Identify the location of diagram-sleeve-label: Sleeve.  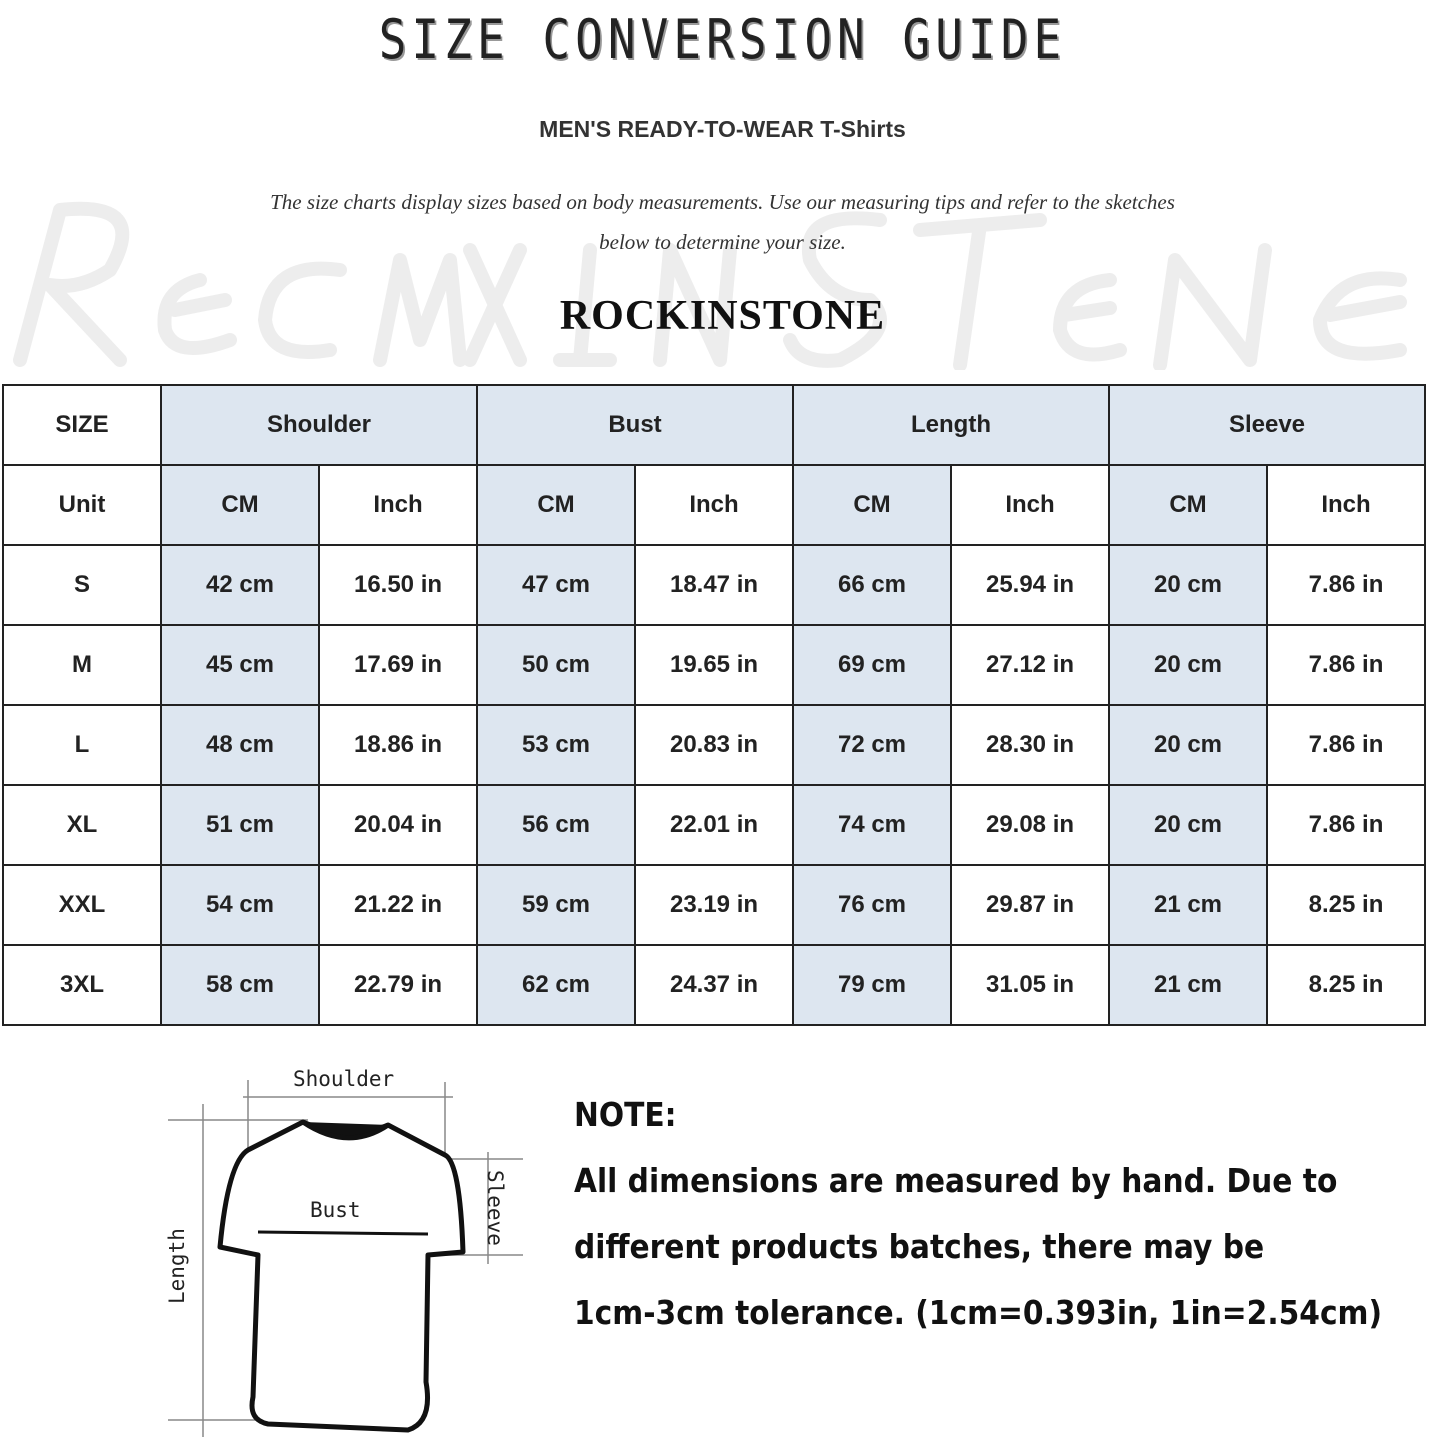
(495, 1208).